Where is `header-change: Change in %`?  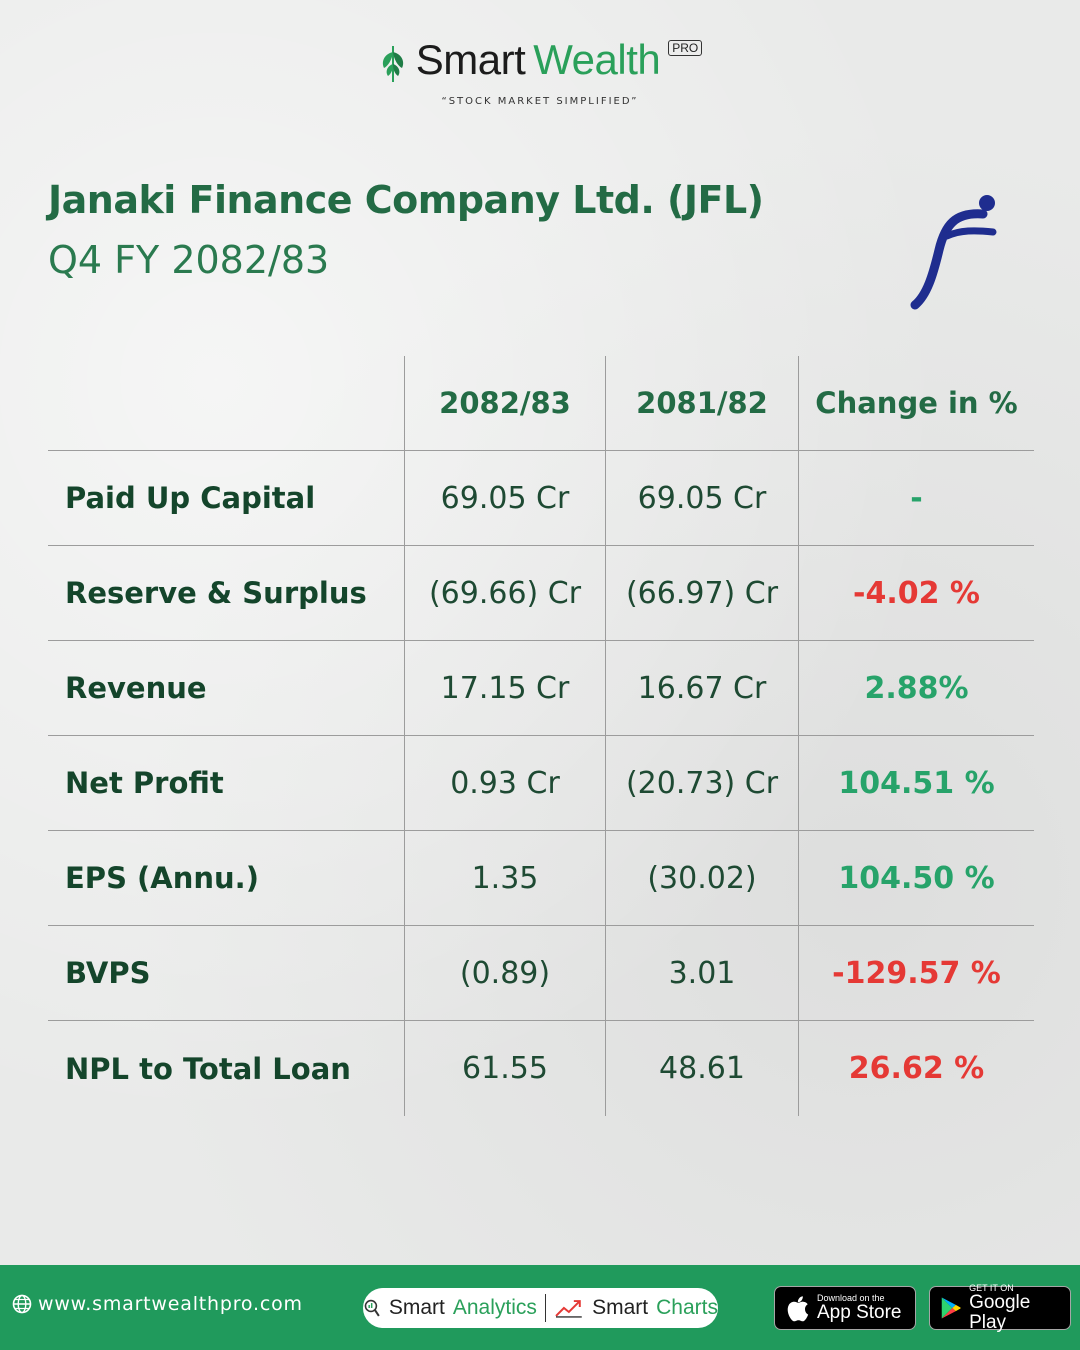 header-change: Change in % is located at coordinates (916, 403).